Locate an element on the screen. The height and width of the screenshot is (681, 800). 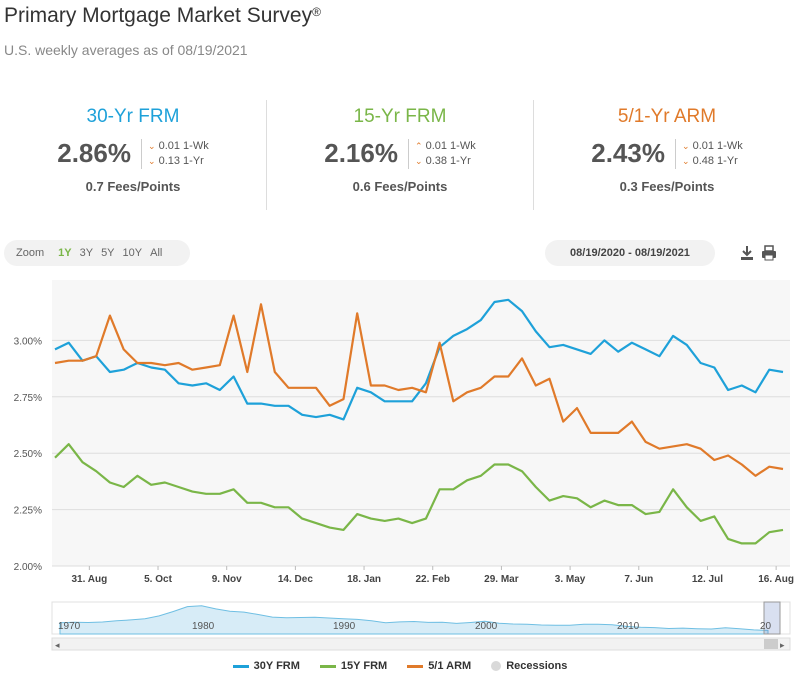
y-tick-label: 2.50% is located at coordinates (28, 454).